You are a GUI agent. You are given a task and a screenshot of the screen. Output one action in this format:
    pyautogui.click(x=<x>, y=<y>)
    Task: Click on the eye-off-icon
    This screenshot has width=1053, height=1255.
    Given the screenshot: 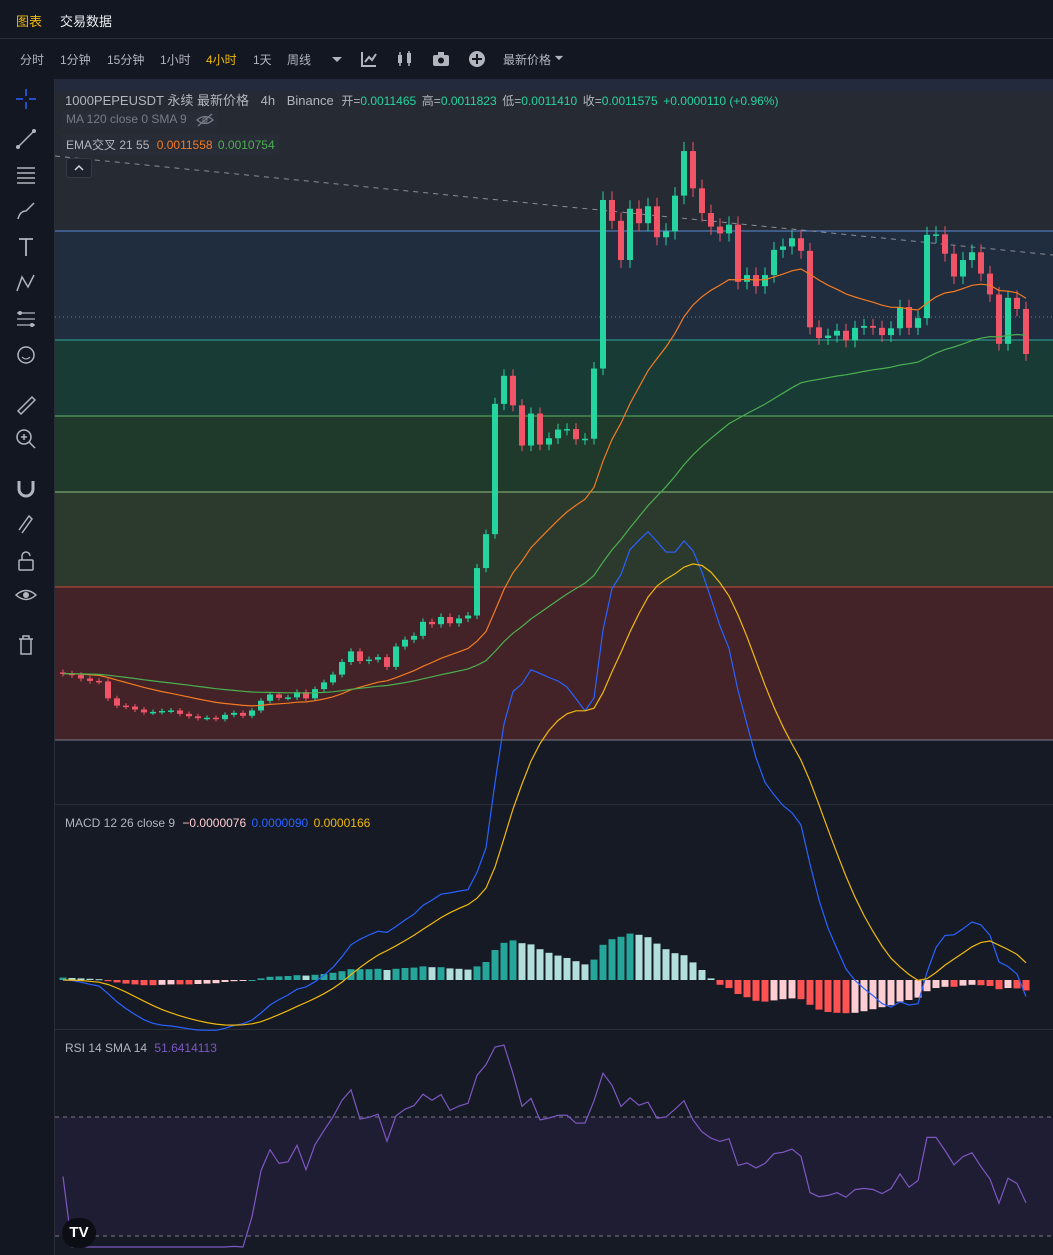 What is the action you would take?
    pyautogui.click(x=205, y=120)
    